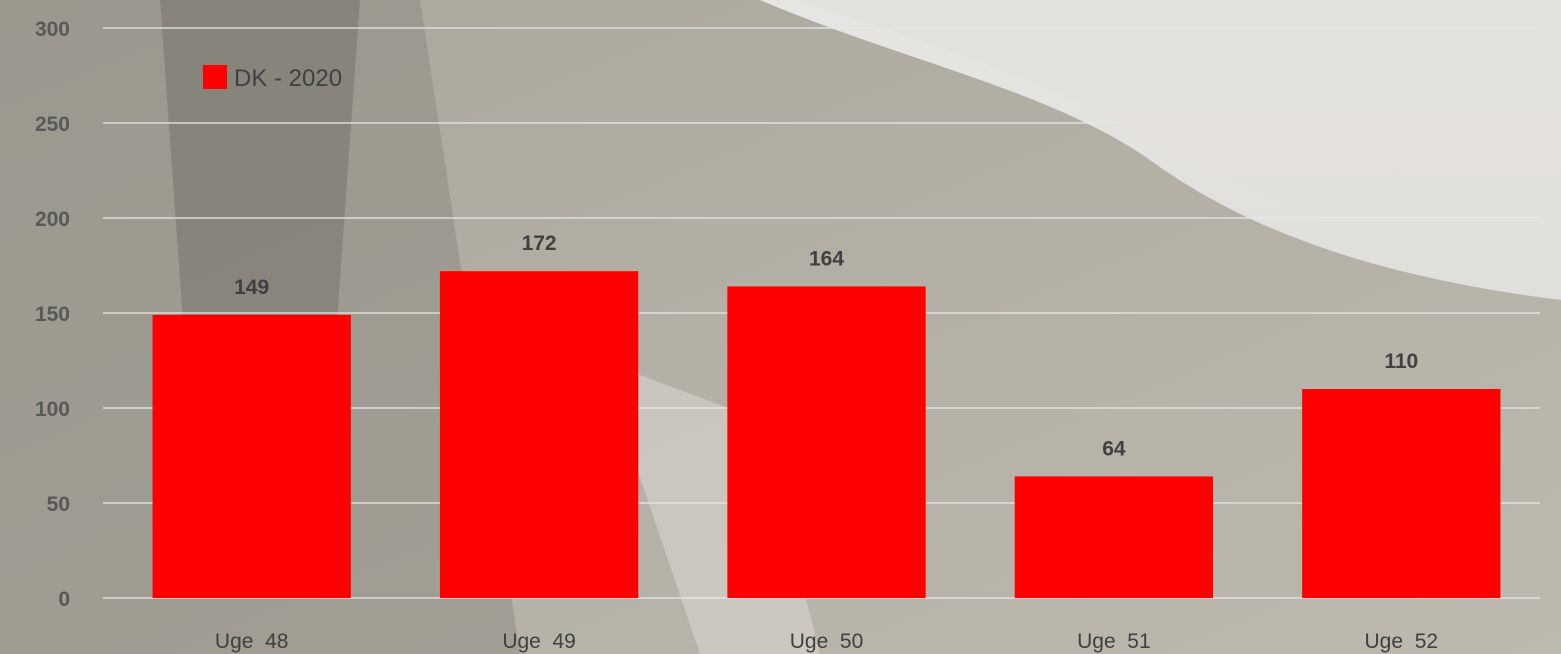  Describe the element at coordinates (64, 599) in the screenshot. I see `y-tick-label-0: 0` at that location.